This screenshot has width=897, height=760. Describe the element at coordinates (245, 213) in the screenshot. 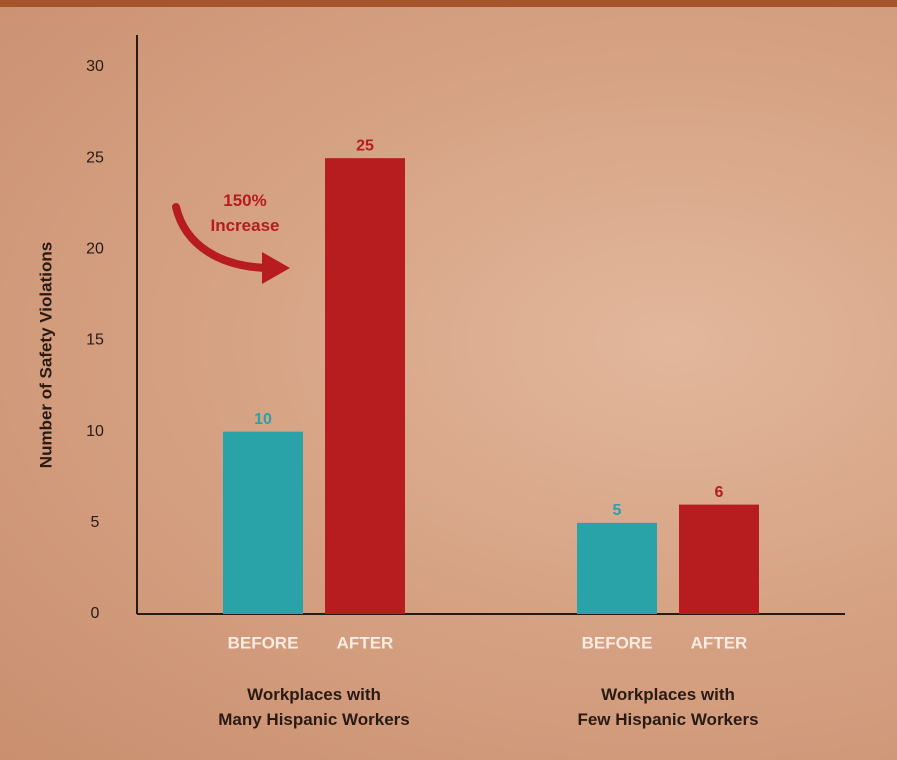

I see `annotation: 150% Increase` at that location.